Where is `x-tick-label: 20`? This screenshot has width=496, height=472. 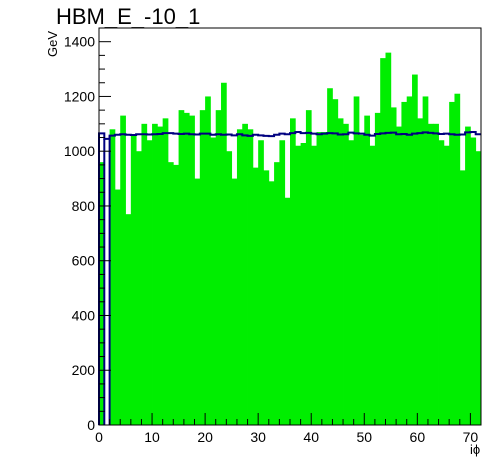 x-tick-label: 20 is located at coordinates (205, 437).